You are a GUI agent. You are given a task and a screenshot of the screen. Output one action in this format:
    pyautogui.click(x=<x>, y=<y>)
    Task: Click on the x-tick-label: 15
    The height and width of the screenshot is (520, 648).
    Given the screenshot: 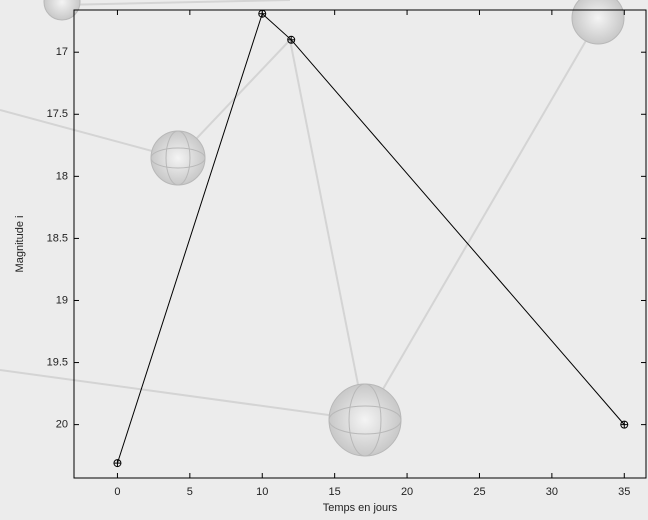 What is the action you would take?
    pyautogui.click(x=335, y=492)
    